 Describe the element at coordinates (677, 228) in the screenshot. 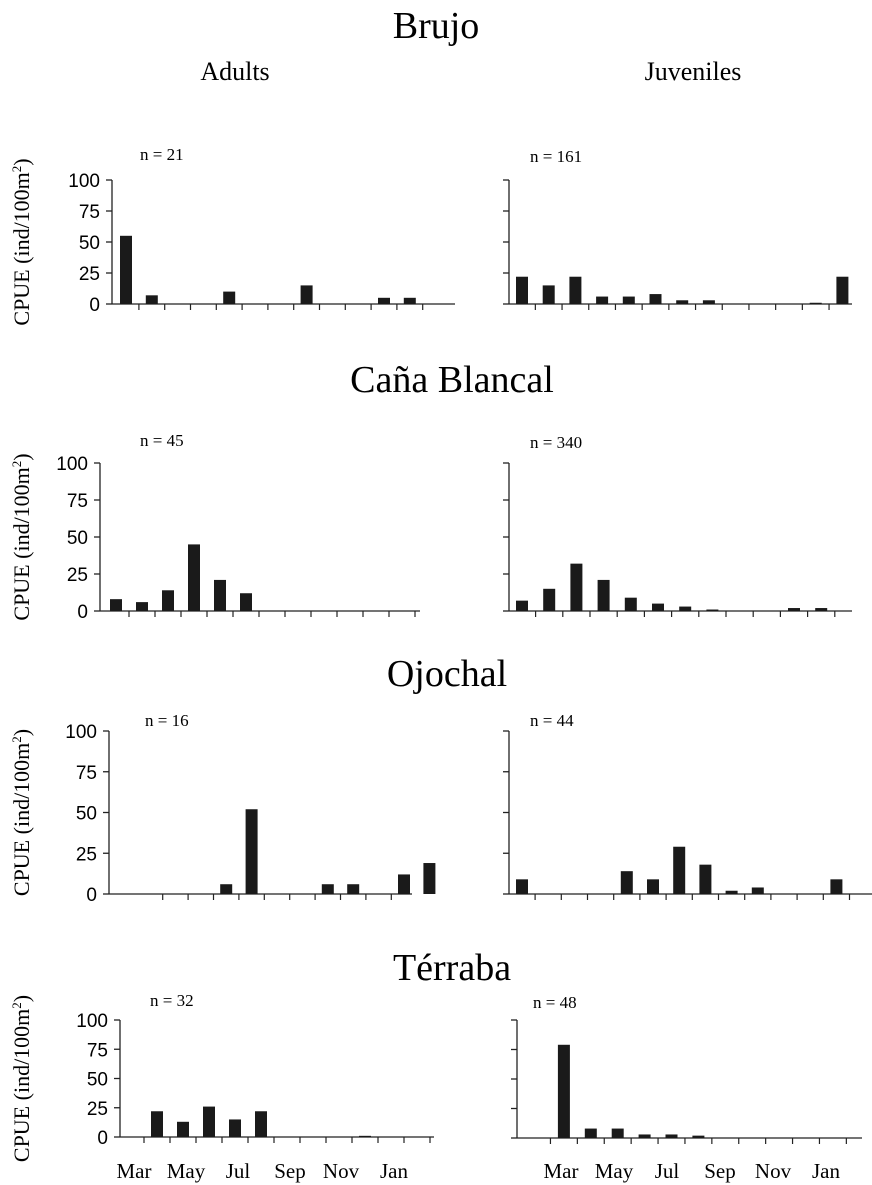

I see `panel-brujo-juveniles: n = 161` at that location.